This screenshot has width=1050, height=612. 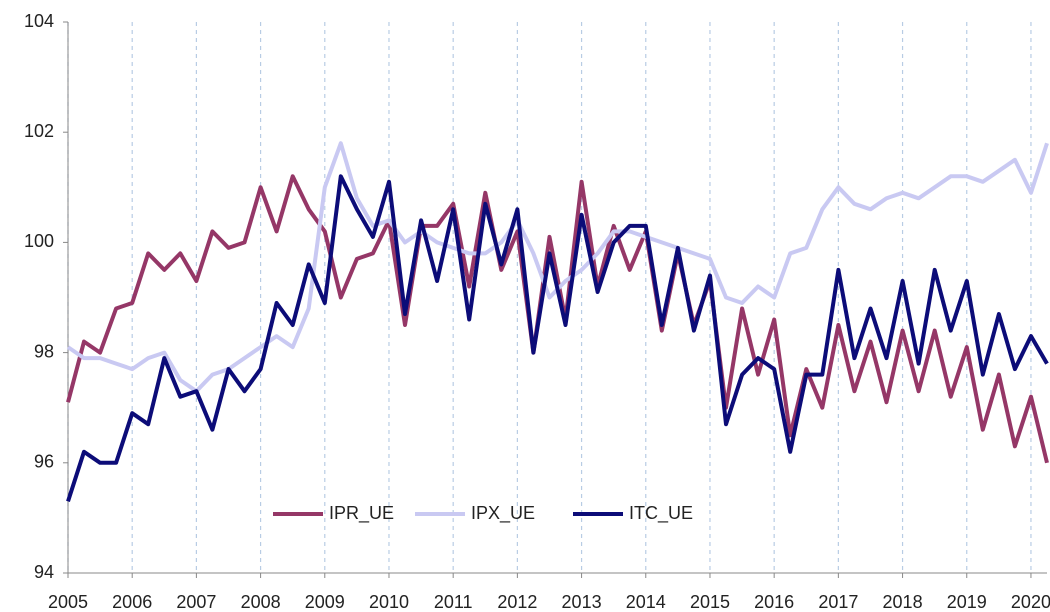 What do you see at coordinates (39, 131) in the screenshot?
I see `y-tick-label: 102` at bounding box center [39, 131].